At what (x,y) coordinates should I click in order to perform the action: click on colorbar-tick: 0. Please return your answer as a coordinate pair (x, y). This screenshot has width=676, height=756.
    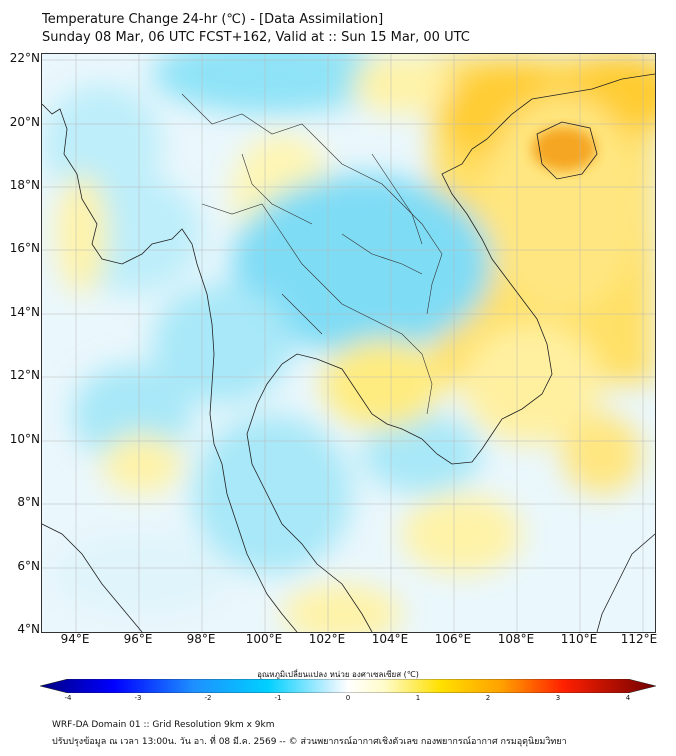
    Looking at the image, I should click on (348, 698).